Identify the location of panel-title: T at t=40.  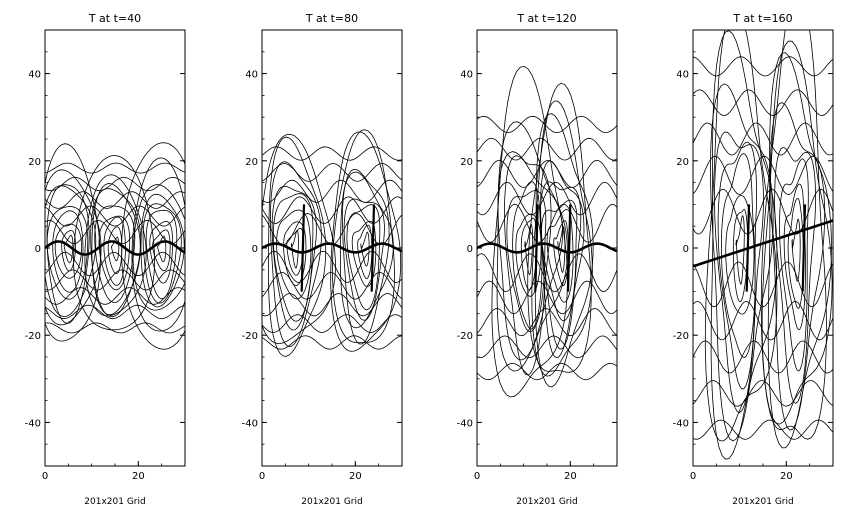
(114, 18).